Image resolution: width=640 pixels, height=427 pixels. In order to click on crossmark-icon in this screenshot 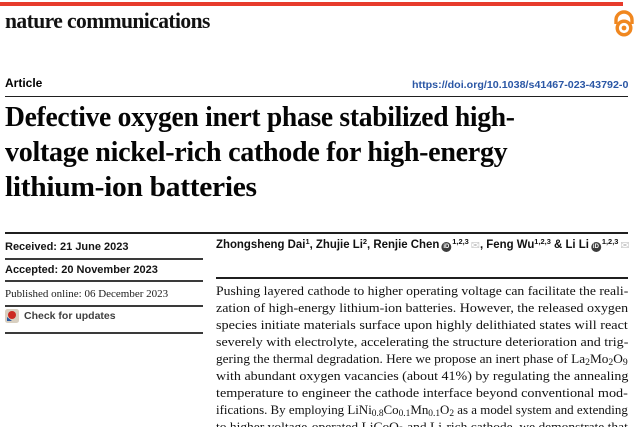, I will do `click(12, 316)`.